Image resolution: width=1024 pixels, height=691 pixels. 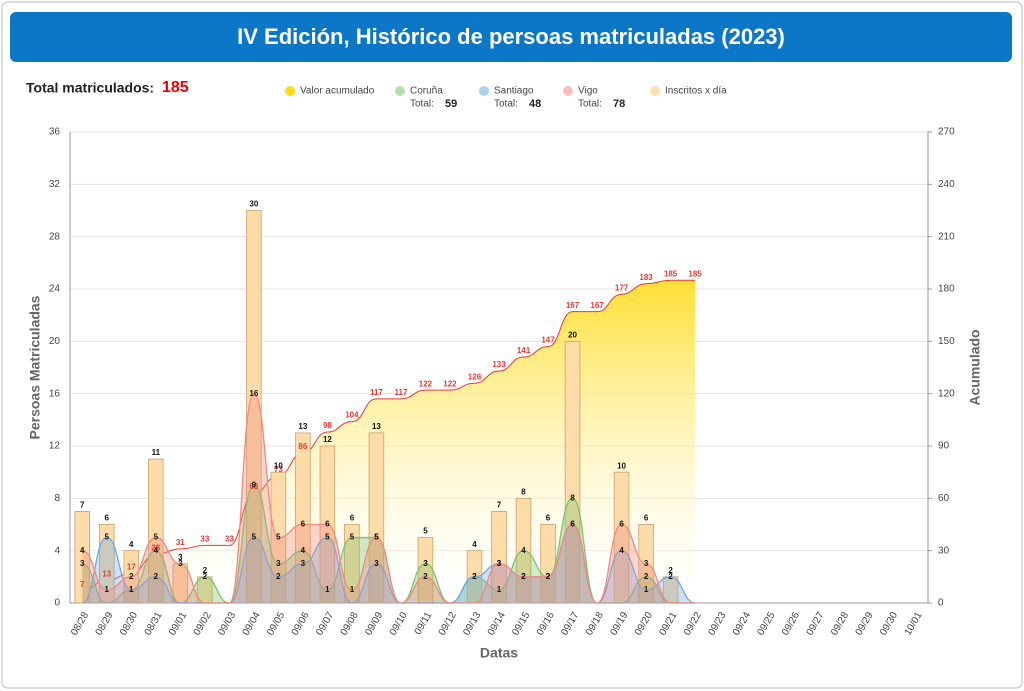 What do you see at coordinates (975, 367) in the screenshot?
I see `y2-axis-title: Acumulado` at bounding box center [975, 367].